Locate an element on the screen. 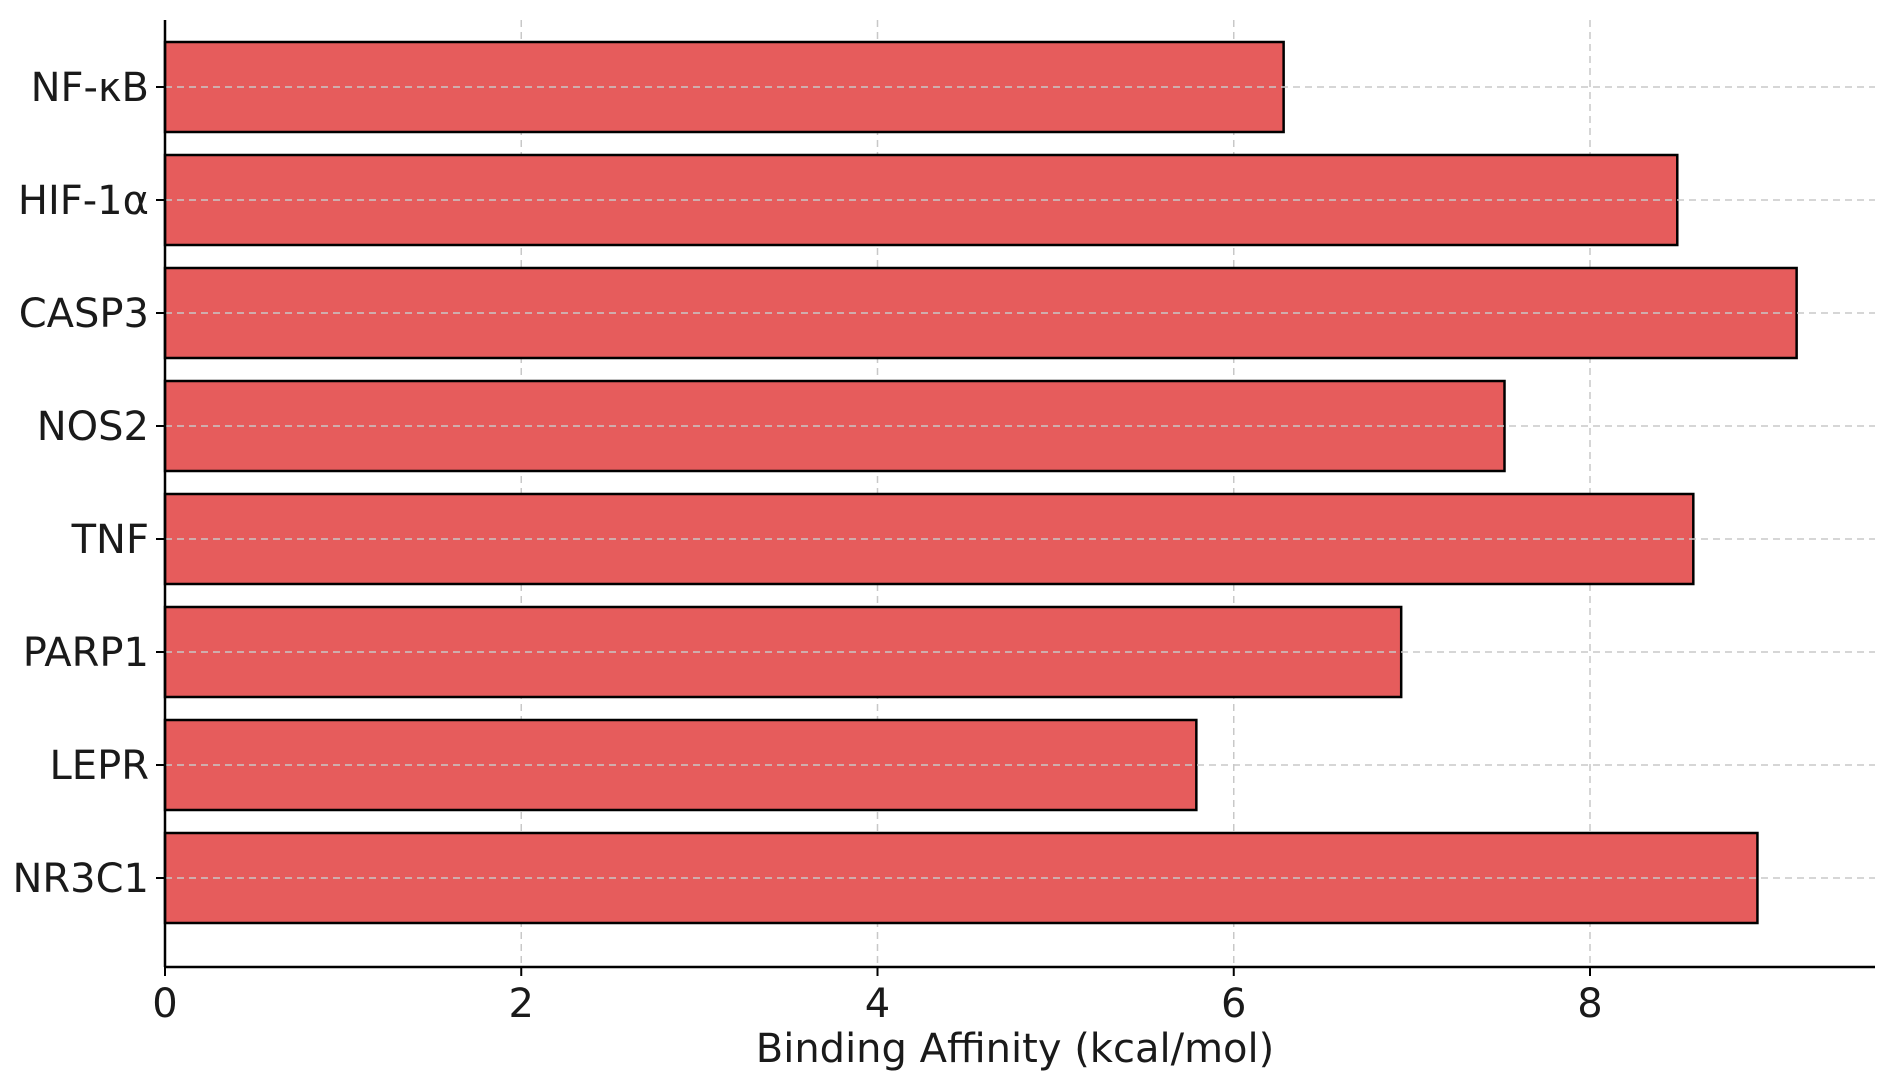  x-axis-title: Binding Affinity (kcal/mol) is located at coordinates (1015, 1049).